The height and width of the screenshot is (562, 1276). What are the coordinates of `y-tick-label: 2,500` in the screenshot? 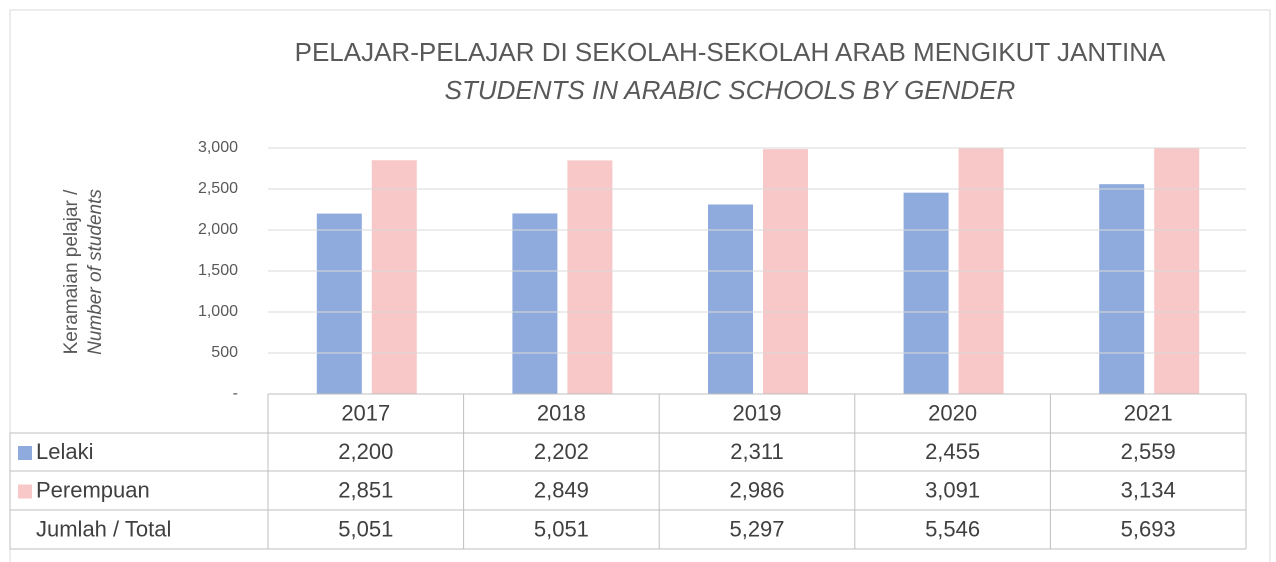 It's located at (218, 188).